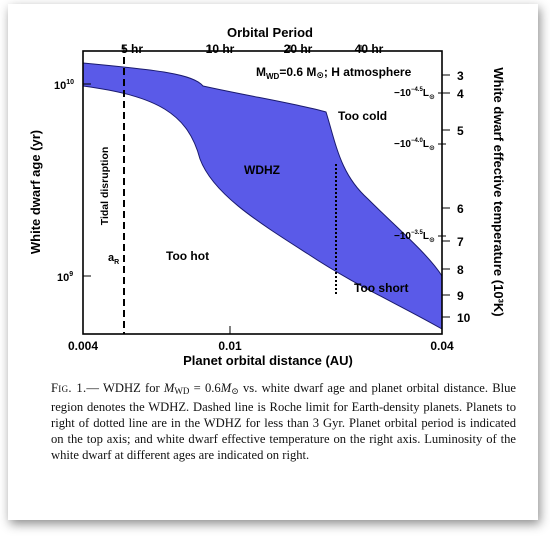 The image size is (550, 536). Describe the element at coordinates (187, 256) in the screenshot. I see `region-label-too-hot: Too hot` at that location.